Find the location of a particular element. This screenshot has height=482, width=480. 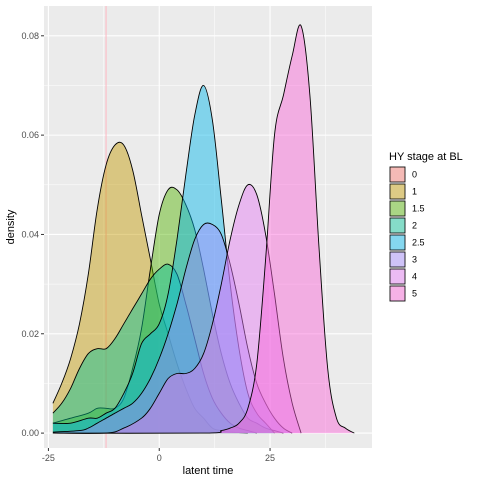

y-axis-title: density is located at coordinates (11, 226).